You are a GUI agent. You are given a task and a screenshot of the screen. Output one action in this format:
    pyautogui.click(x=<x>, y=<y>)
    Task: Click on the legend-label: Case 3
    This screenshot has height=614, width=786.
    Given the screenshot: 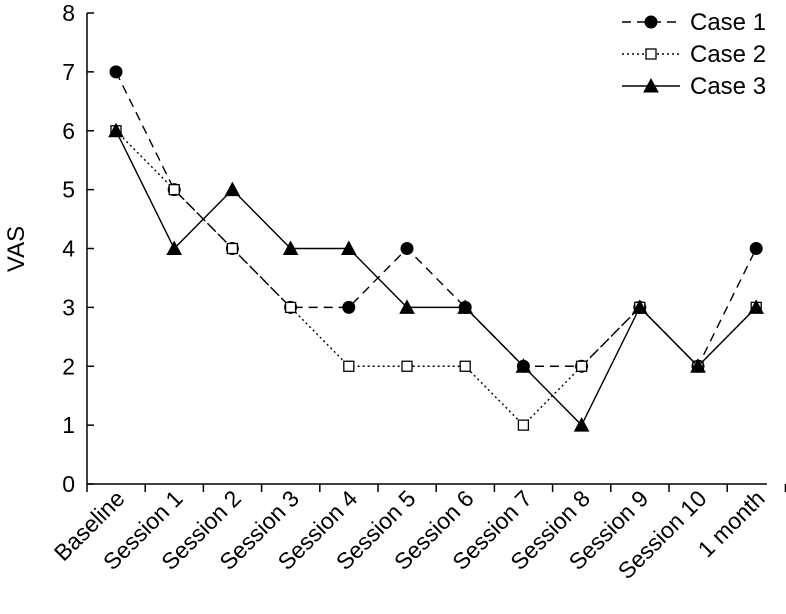 What is the action you would take?
    pyautogui.click(x=728, y=86)
    